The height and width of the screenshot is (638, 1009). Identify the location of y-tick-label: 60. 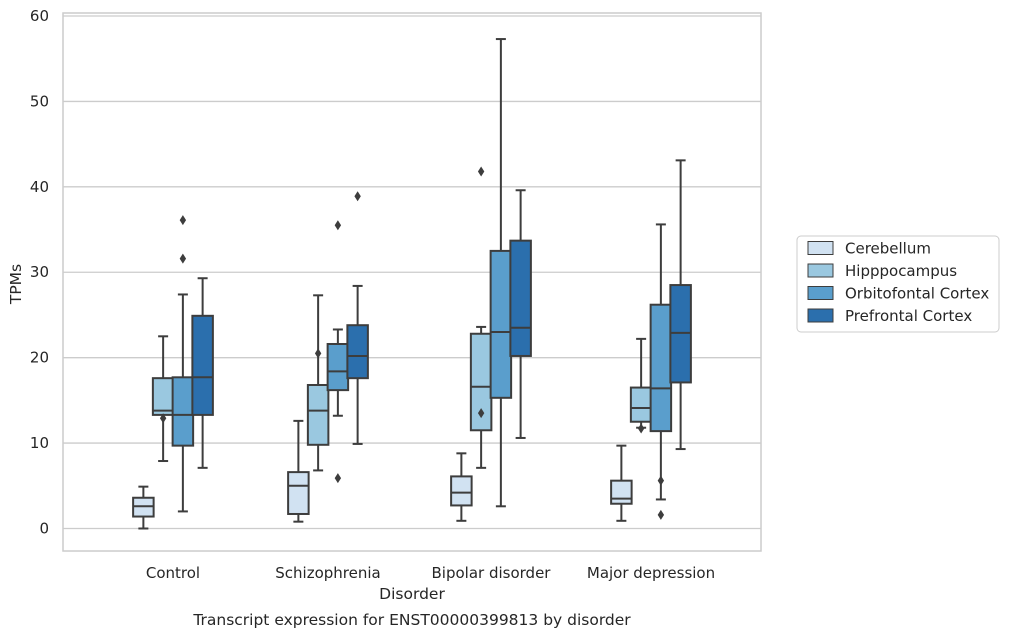
(39, 16).